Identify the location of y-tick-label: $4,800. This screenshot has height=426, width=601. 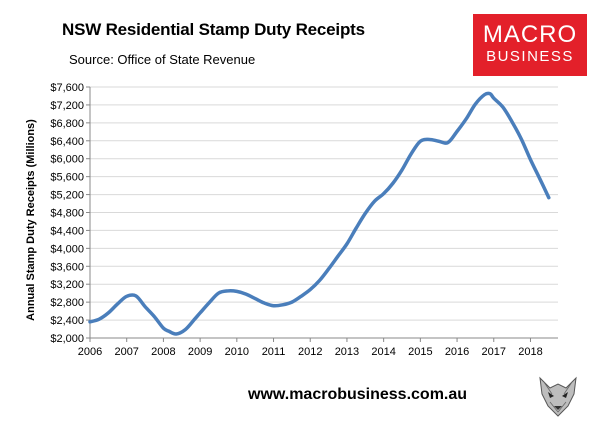
(67, 214).